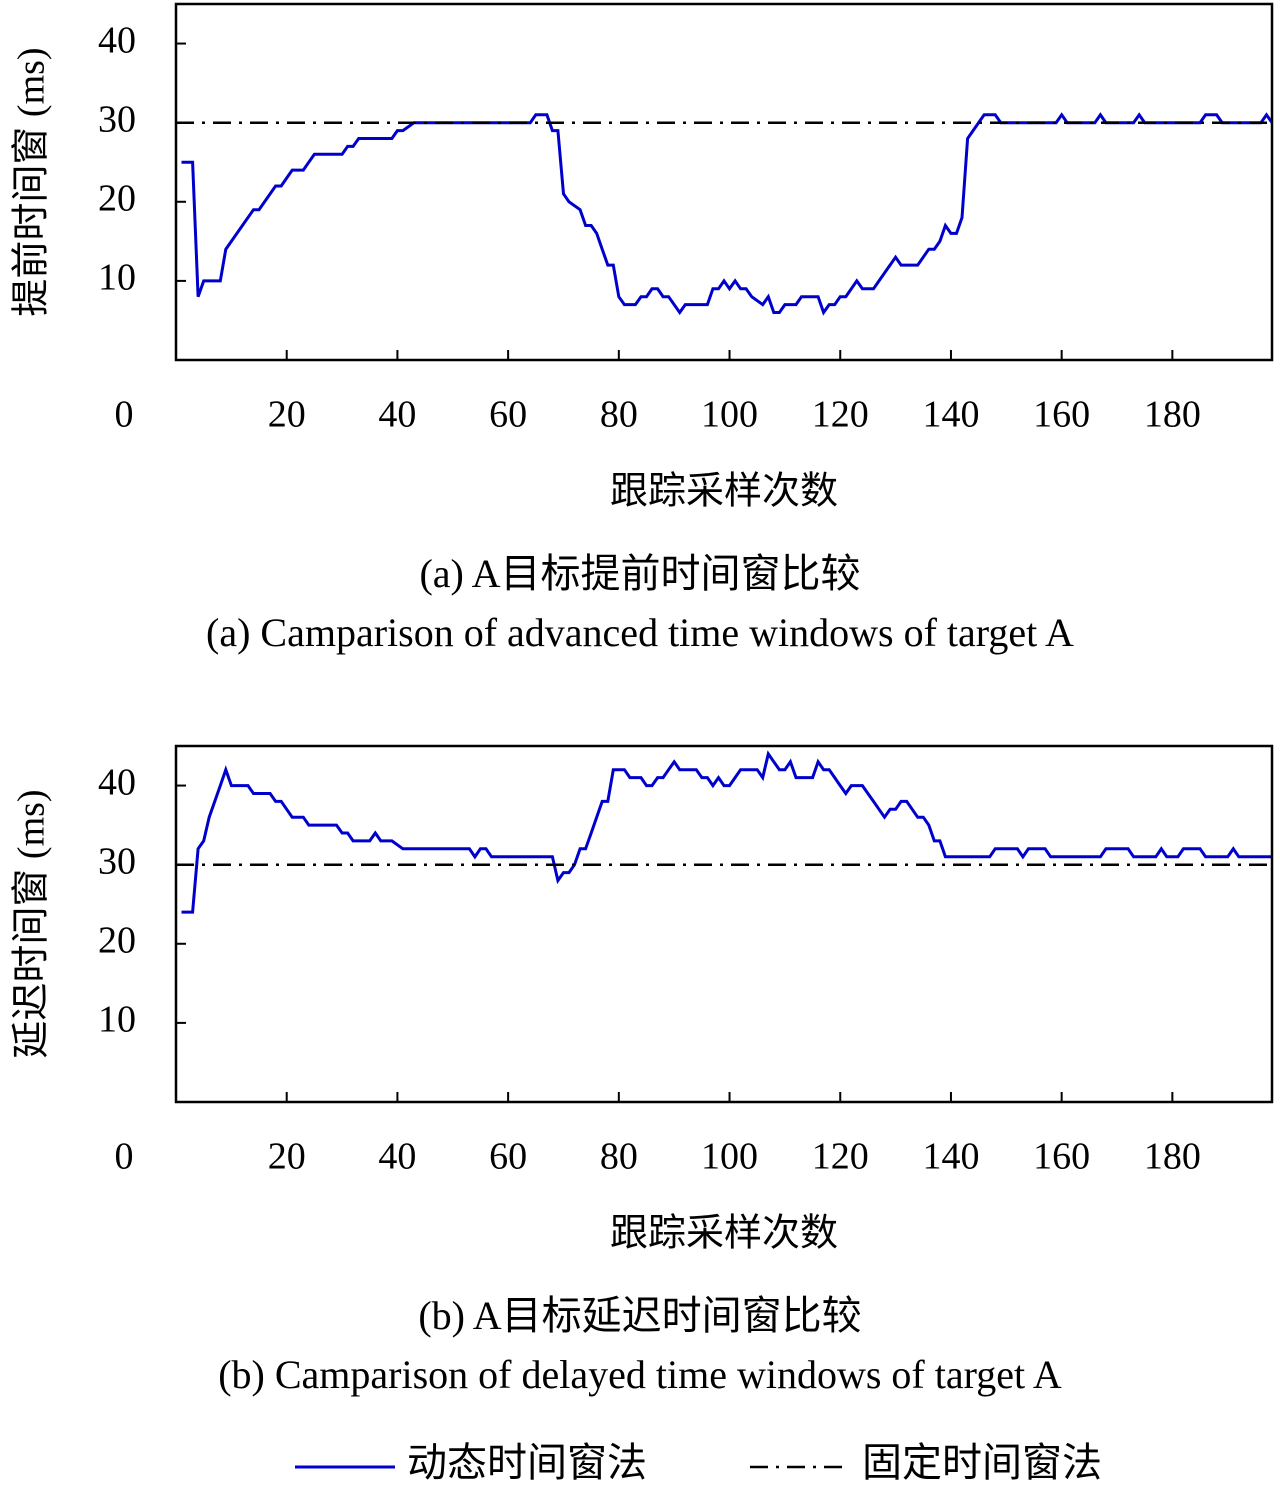 The image size is (1280, 1496). I want to click on caption: (a) A目标提前时间窗比较, so click(639, 573).